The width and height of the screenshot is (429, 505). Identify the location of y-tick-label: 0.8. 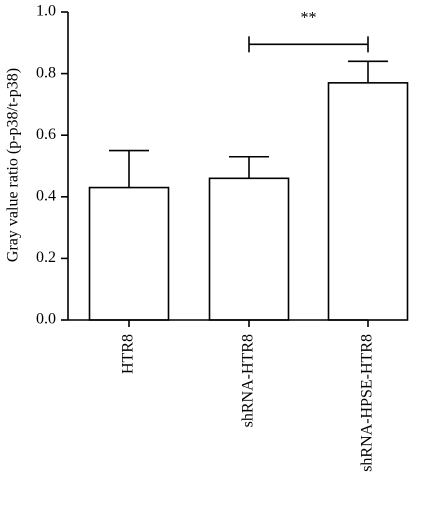
(46, 72).